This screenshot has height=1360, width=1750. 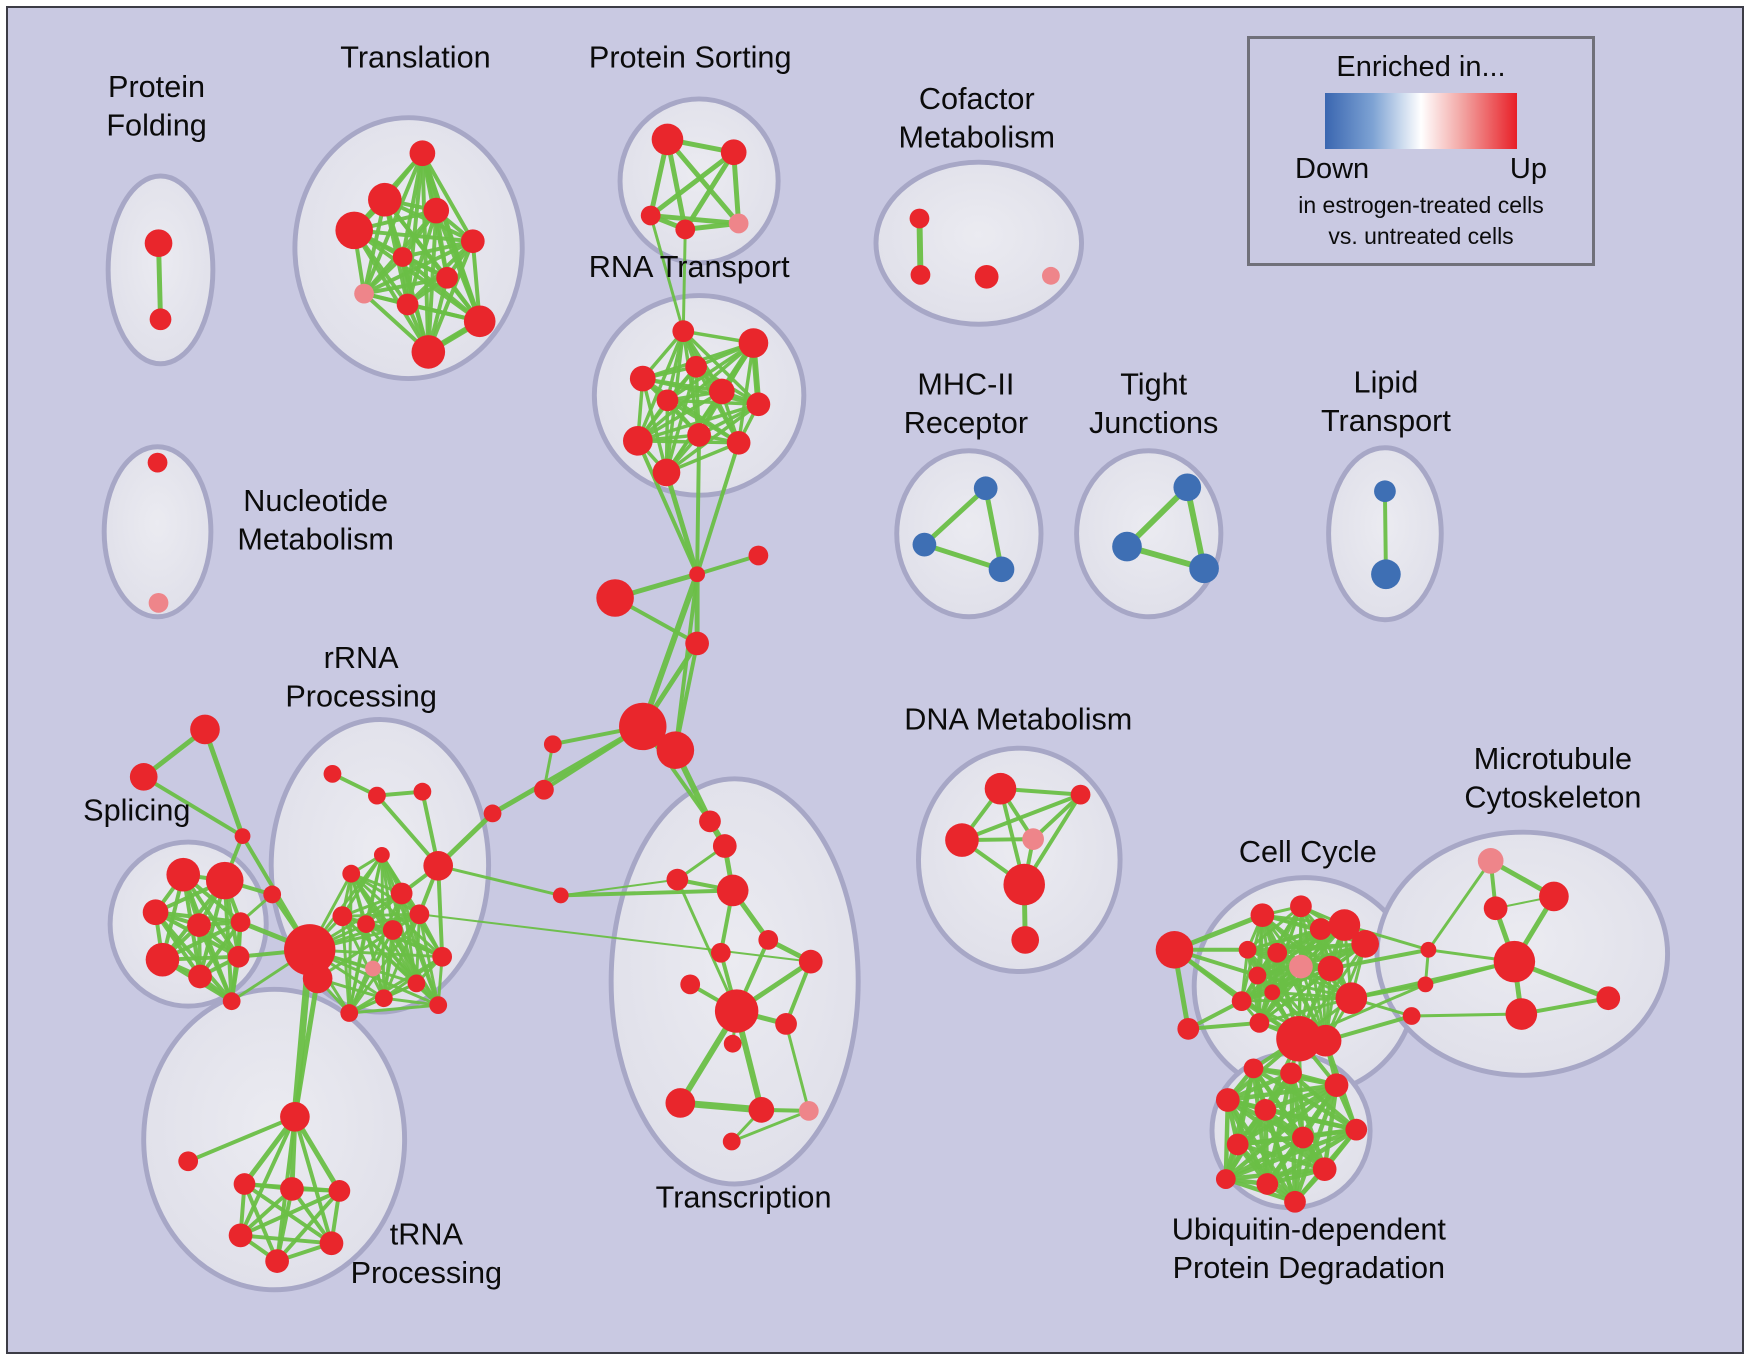 I want to click on cluster-label-translation: Translation, so click(x=415, y=57).